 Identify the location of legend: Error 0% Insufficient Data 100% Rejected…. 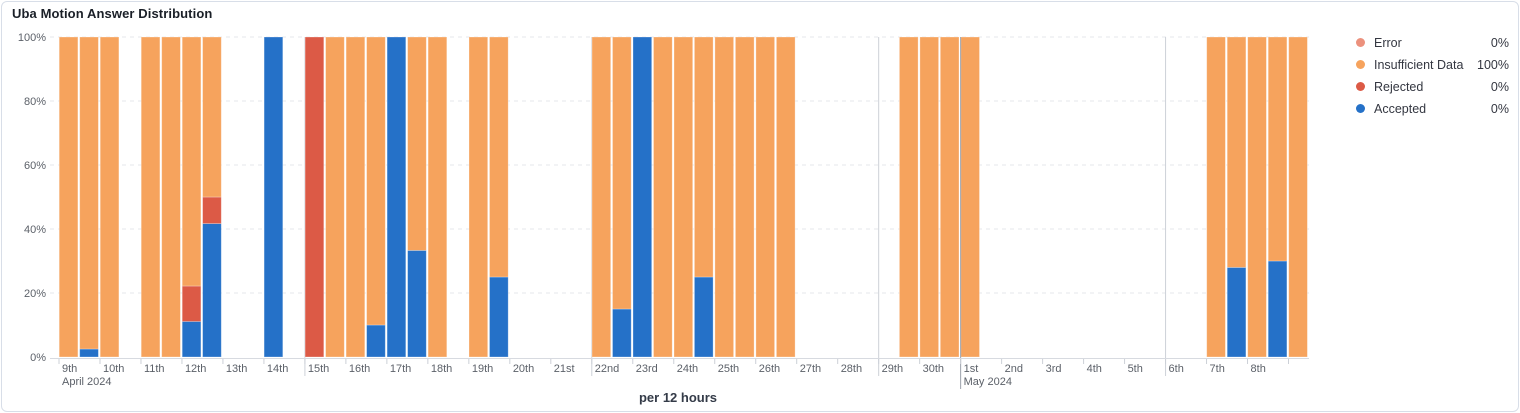
(1432, 75).